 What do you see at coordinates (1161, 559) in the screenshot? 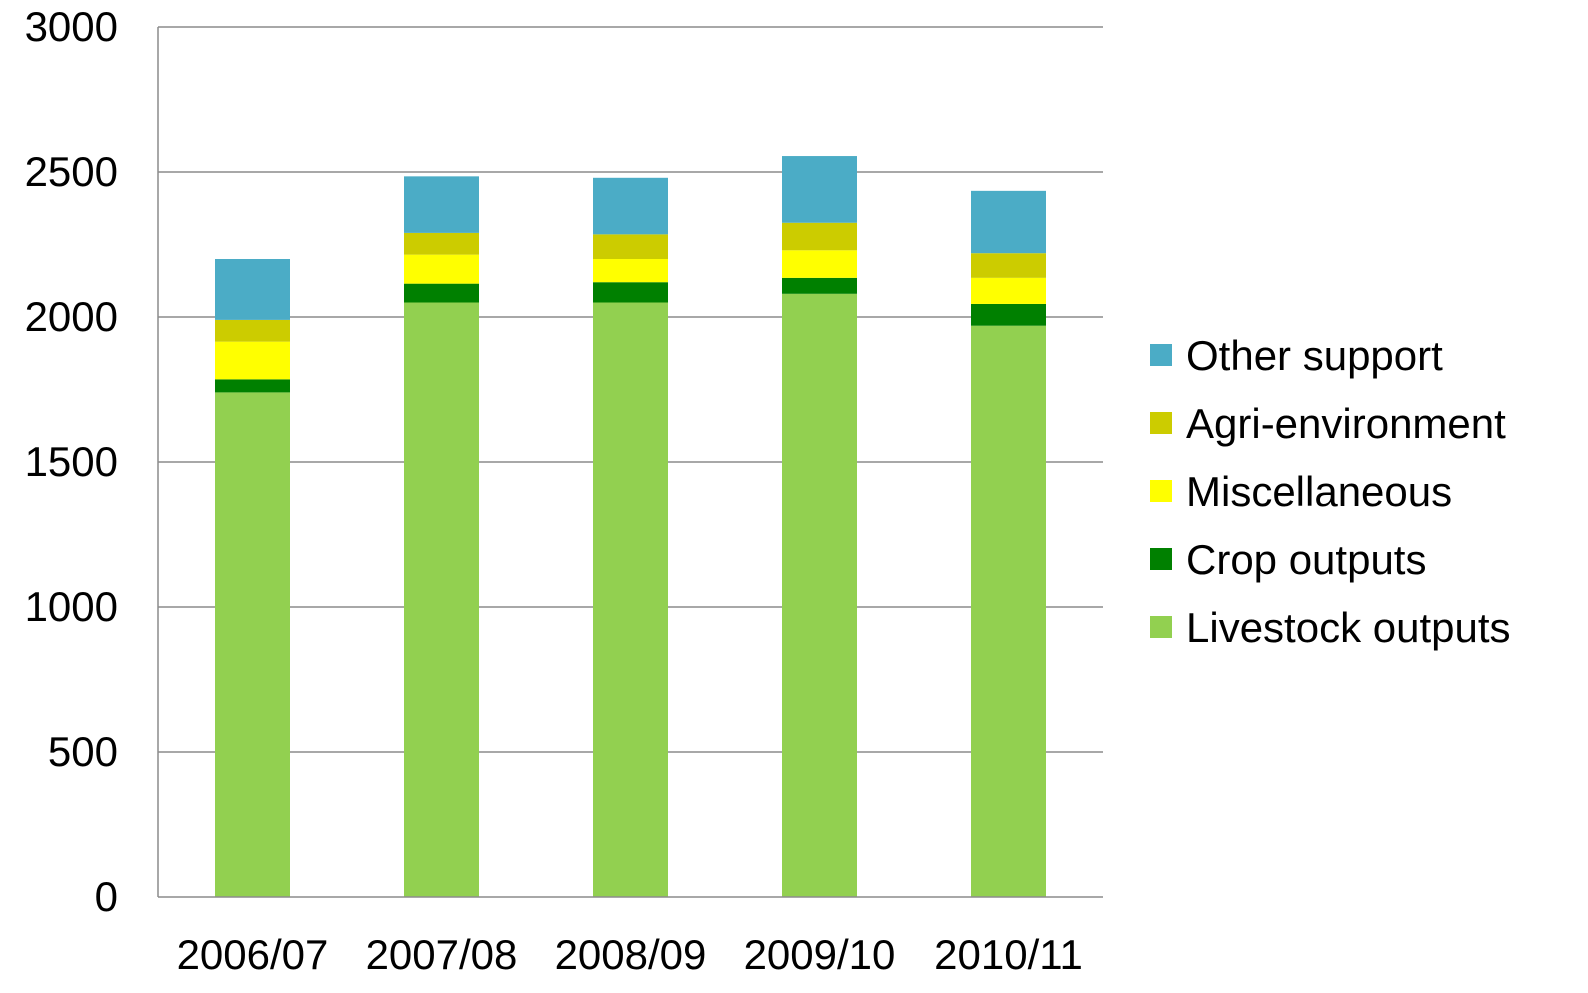
I see `legend-swatch-crop-outputs` at bounding box center [1161, 559].